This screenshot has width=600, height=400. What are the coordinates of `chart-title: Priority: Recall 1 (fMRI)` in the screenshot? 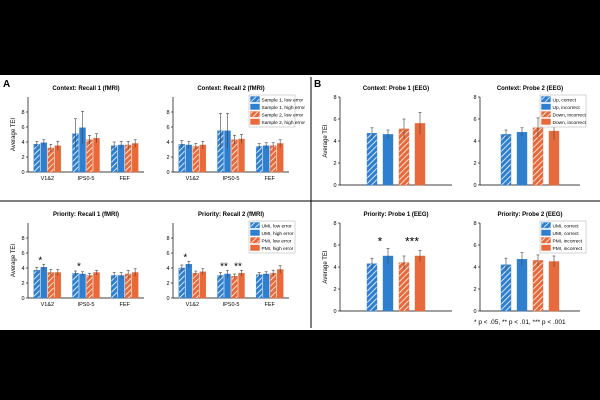 It's located at (86, 215).